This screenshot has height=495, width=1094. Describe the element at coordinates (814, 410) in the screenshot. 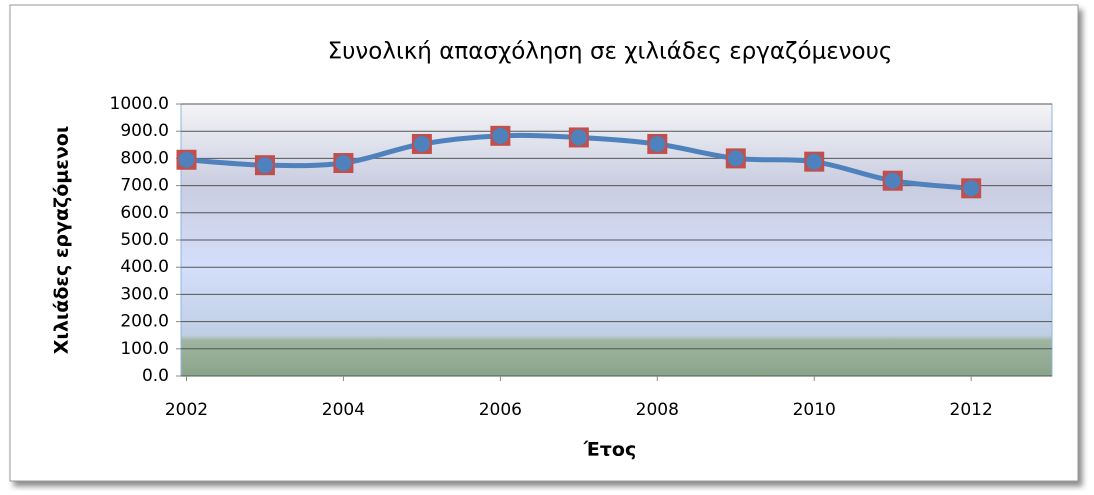

I see `x-tick-label: 2010` at that location.